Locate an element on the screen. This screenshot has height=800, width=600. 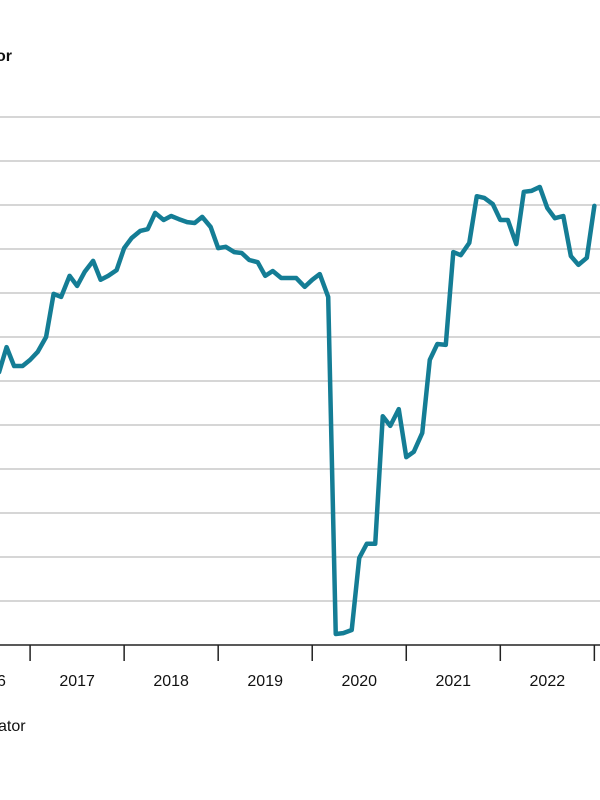
x-tick-label: 2018 is located at coordinates (171, 681).